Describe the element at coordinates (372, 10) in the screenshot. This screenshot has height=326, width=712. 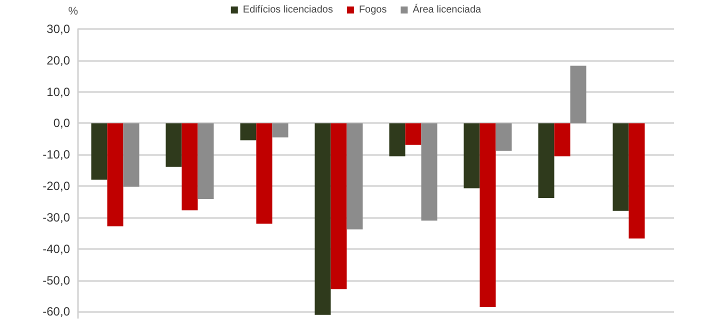
I see `legend-label: Fogos` at that location.